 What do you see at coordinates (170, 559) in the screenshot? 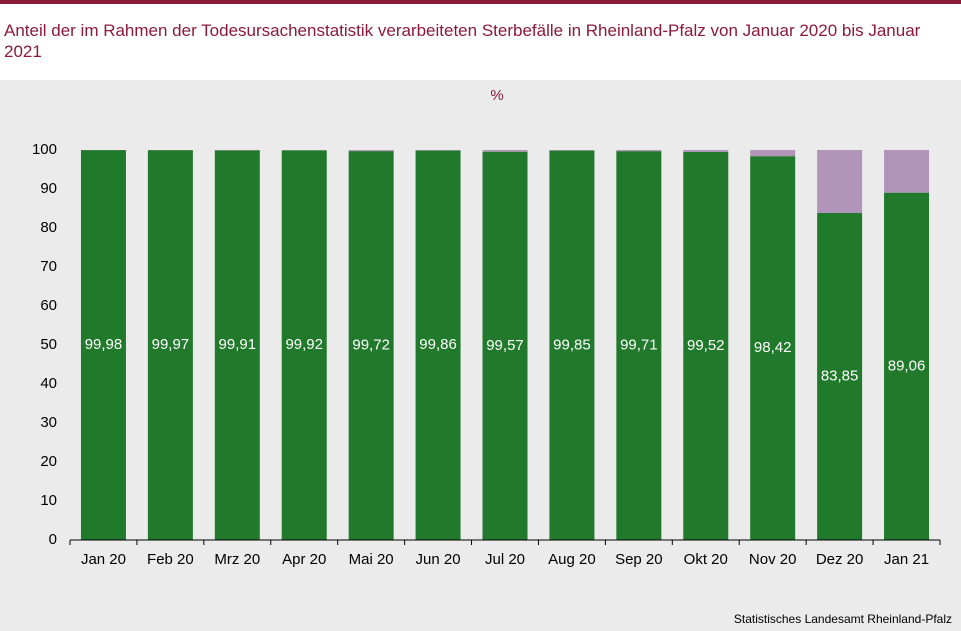
I see `x-tick-label: Feb 20` at bounding box center [170, 559].